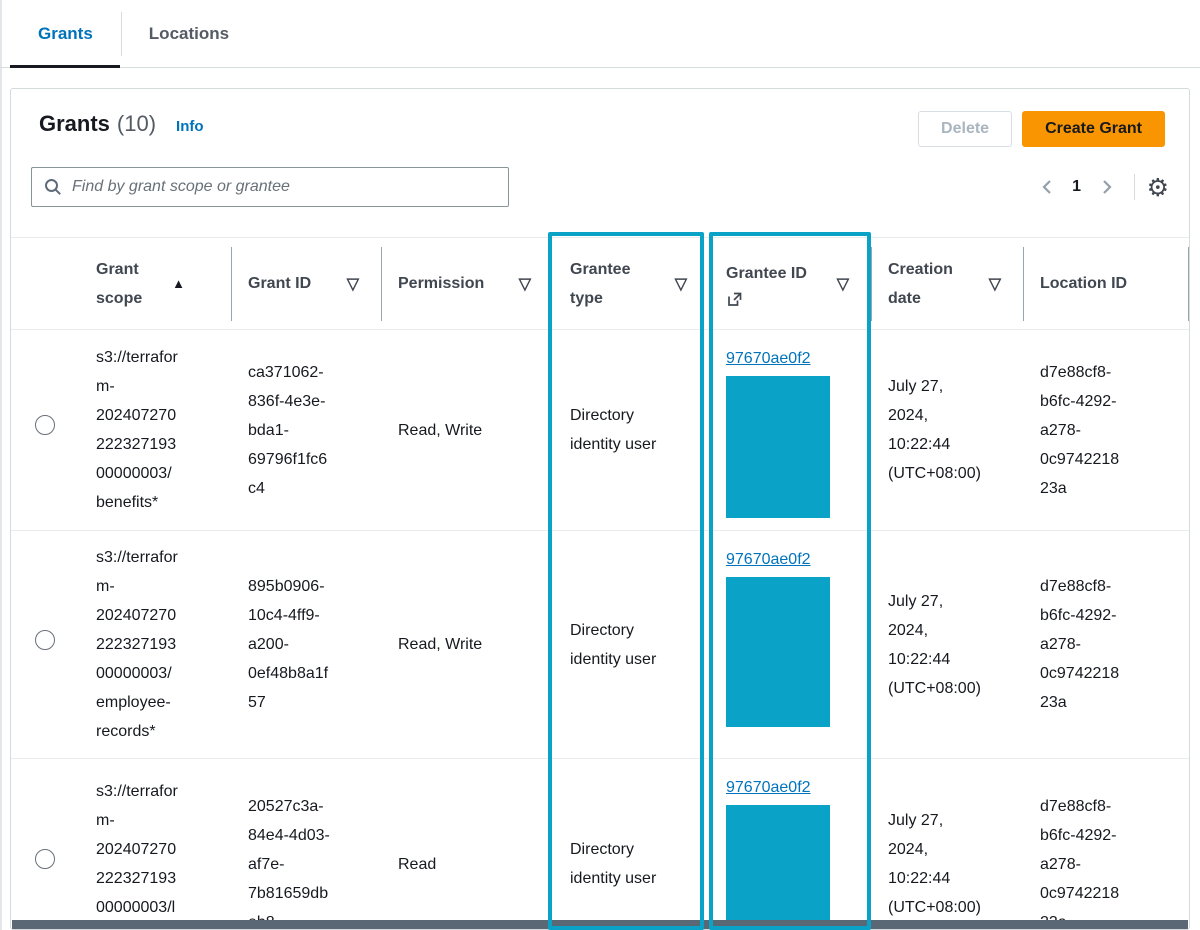 The height and width of the screenshot is (930, 1200). I want to click on delete-button: Delete, so click(965, 129).